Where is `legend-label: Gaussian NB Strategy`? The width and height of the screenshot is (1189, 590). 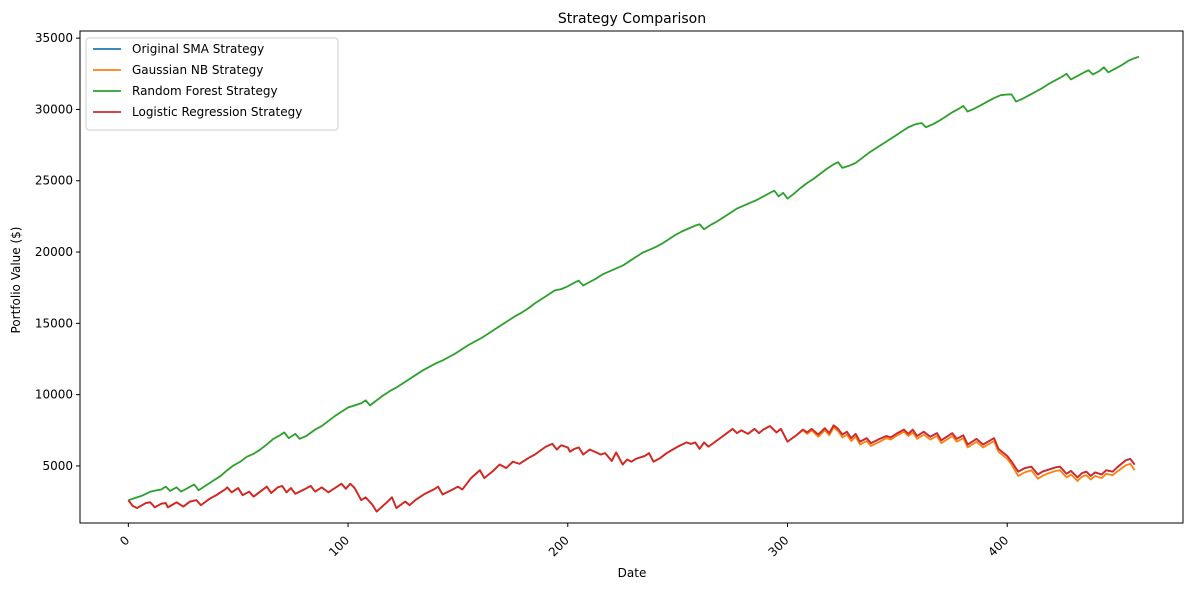
legend-label: Gaussian NB Strategy is located at coordinates (197, 70).